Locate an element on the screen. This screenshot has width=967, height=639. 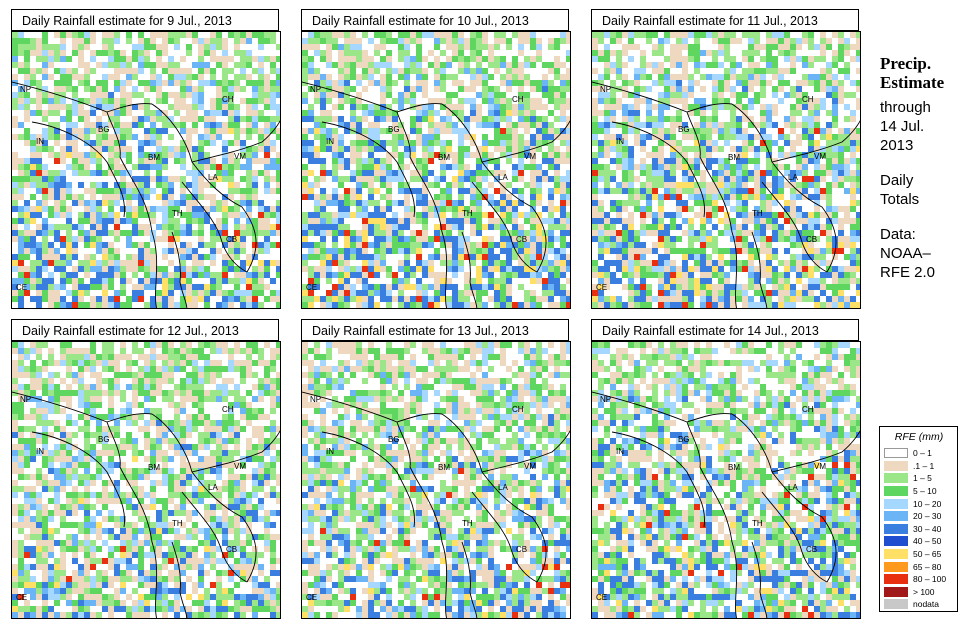
legend-label: 30 – 40 is located at coordinates (927, 528).